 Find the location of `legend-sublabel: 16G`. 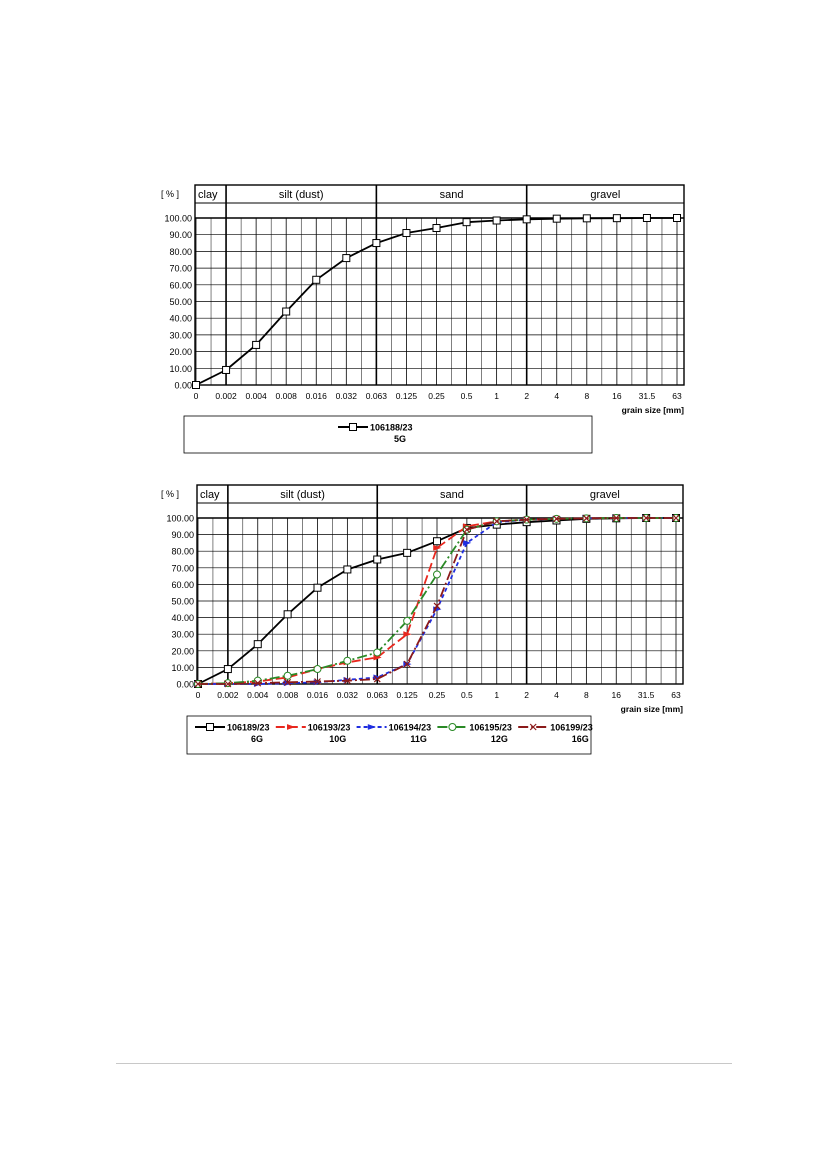

legend-sublabel: 16G is located at coordinates (580, 739).